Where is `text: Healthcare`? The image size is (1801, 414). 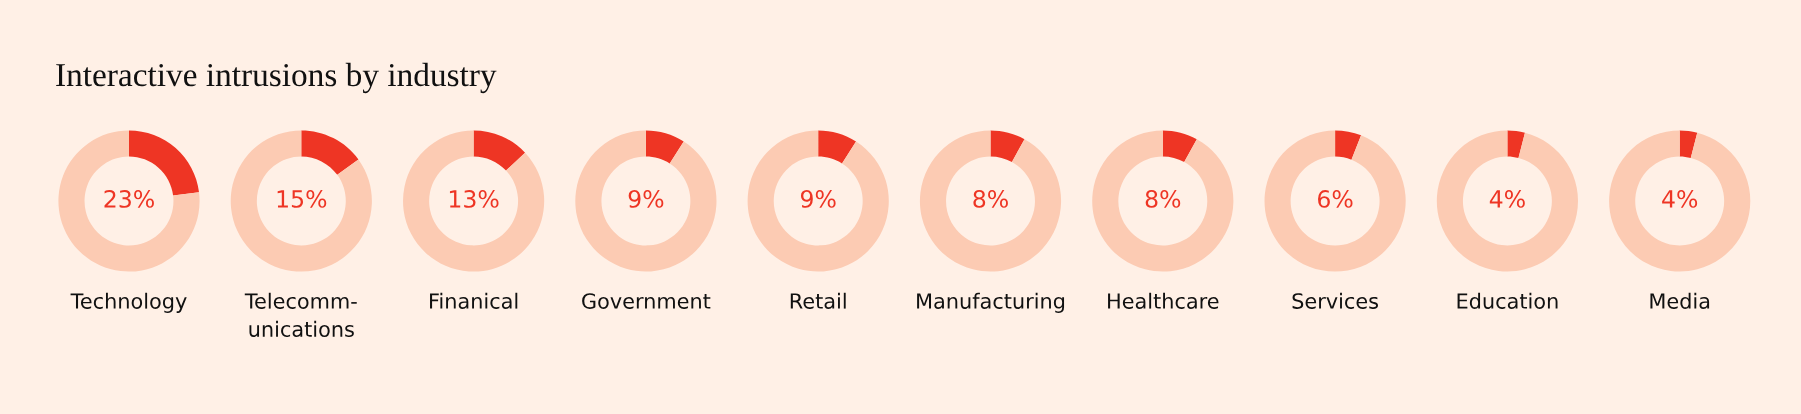
text: Healthcare is located at coordinates (1163, 300).